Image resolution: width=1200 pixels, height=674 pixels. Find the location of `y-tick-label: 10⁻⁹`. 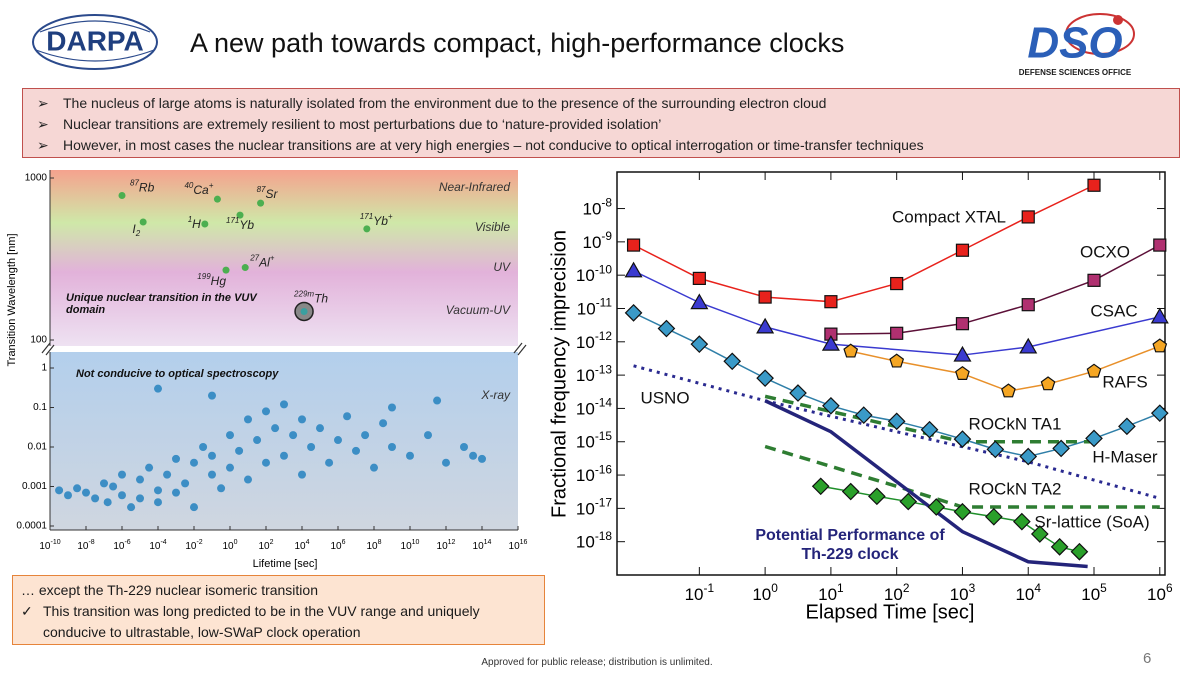

y-tick-label: 10⁻⁹ is located at coordinates (598, 240).